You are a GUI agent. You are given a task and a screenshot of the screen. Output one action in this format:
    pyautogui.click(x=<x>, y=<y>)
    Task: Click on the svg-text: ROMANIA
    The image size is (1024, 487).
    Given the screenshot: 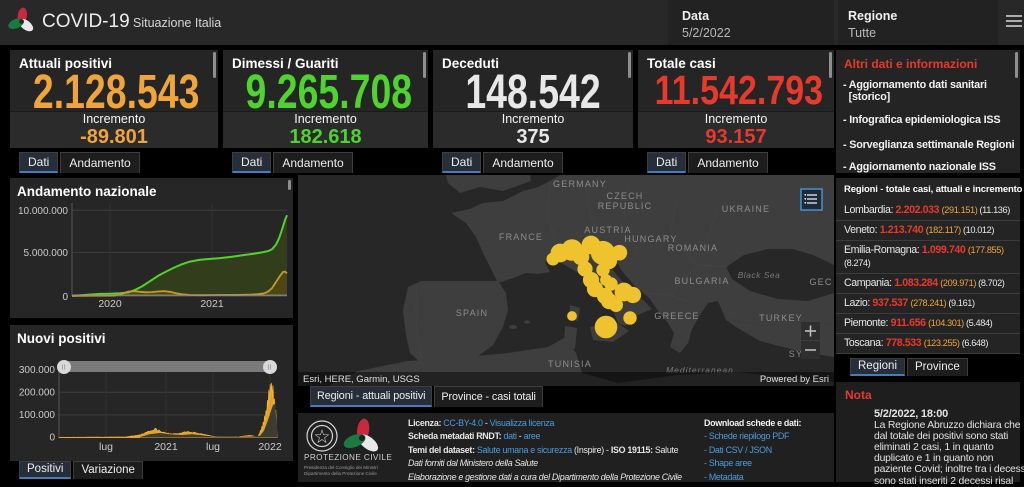 What is the action you would take?
    pyautogui.click(x=693, y=248)
    